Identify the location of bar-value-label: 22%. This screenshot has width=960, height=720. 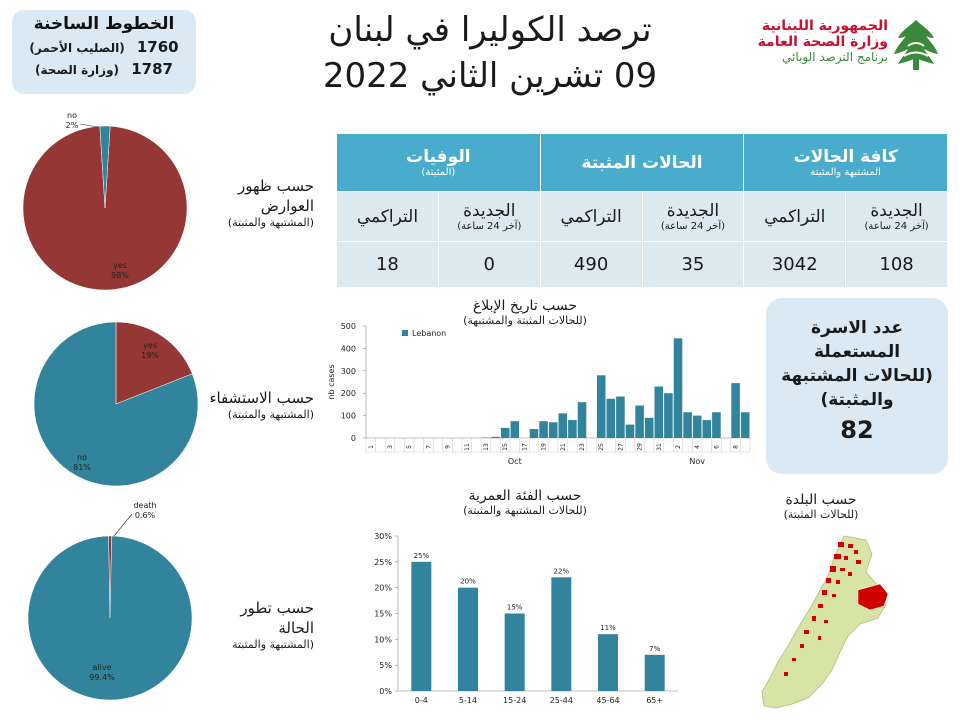
(562, 571).